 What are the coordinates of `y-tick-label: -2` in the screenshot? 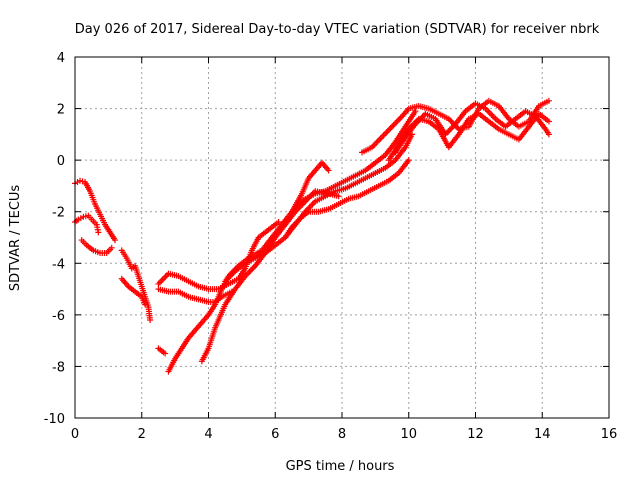 It's located at (58, 213).